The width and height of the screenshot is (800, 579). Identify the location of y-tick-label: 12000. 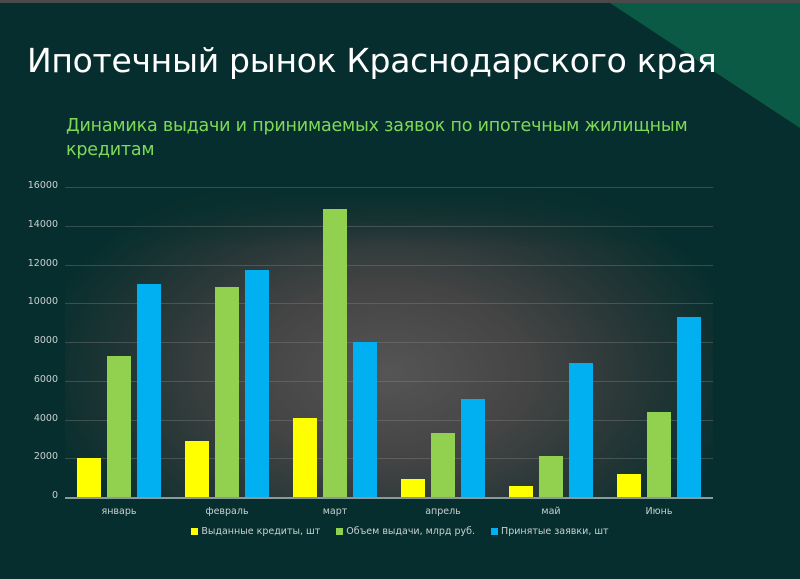
(42, 263).